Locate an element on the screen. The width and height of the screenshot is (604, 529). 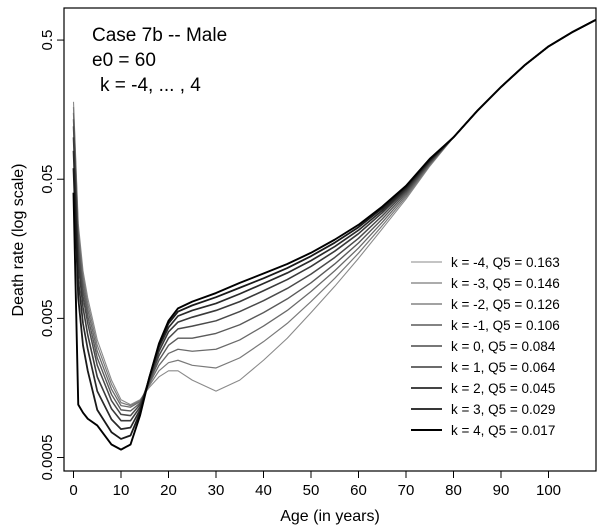
legend-label: k = -1, Q5 = 0.106 is located at coordinates (505, 325).